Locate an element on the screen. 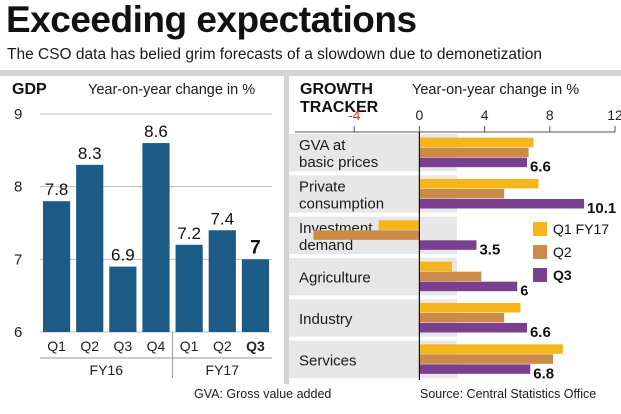 The height and width of the screenshot is (414, 621). gdp-group-label: FY16 is located at coordinates (107, 370).